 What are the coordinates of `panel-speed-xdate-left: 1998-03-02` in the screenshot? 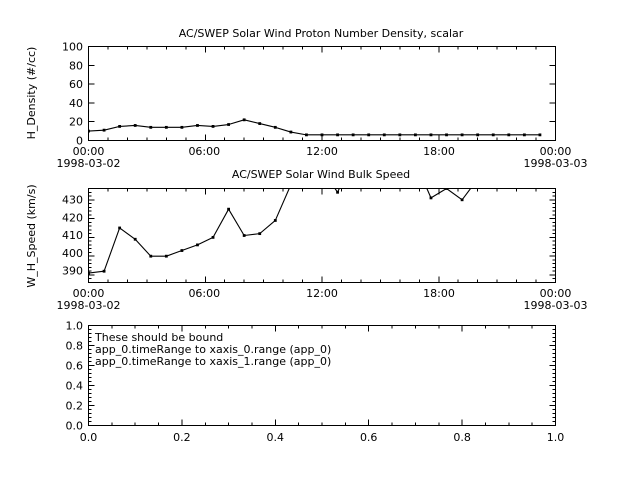 It's located at (89, 305).